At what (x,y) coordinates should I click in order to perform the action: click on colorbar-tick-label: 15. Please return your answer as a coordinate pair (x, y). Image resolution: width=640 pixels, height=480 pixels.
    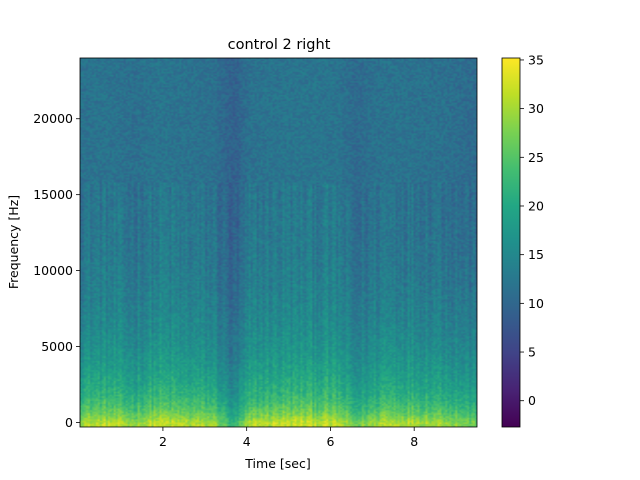
    Looking at the image, I should click on (536, 254).